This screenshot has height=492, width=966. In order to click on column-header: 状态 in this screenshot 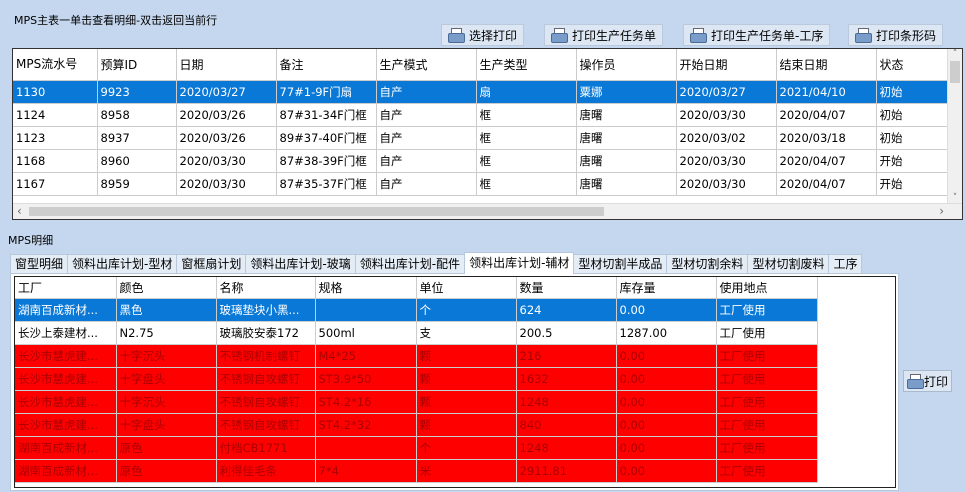, I will do `click(912, 65)`.